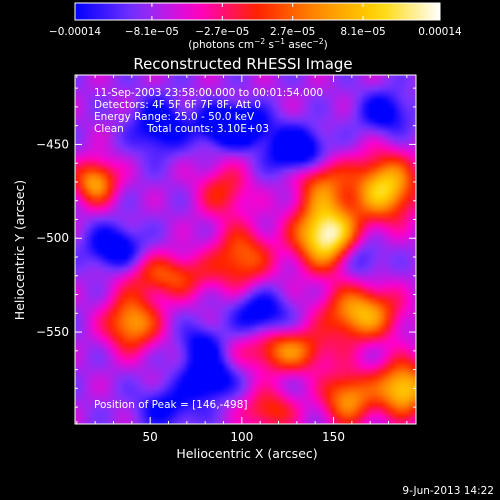 This screenshot has height=500, width=500. I want to click on colorbar-tick-label: 2.7e−05, so click(292, 32).